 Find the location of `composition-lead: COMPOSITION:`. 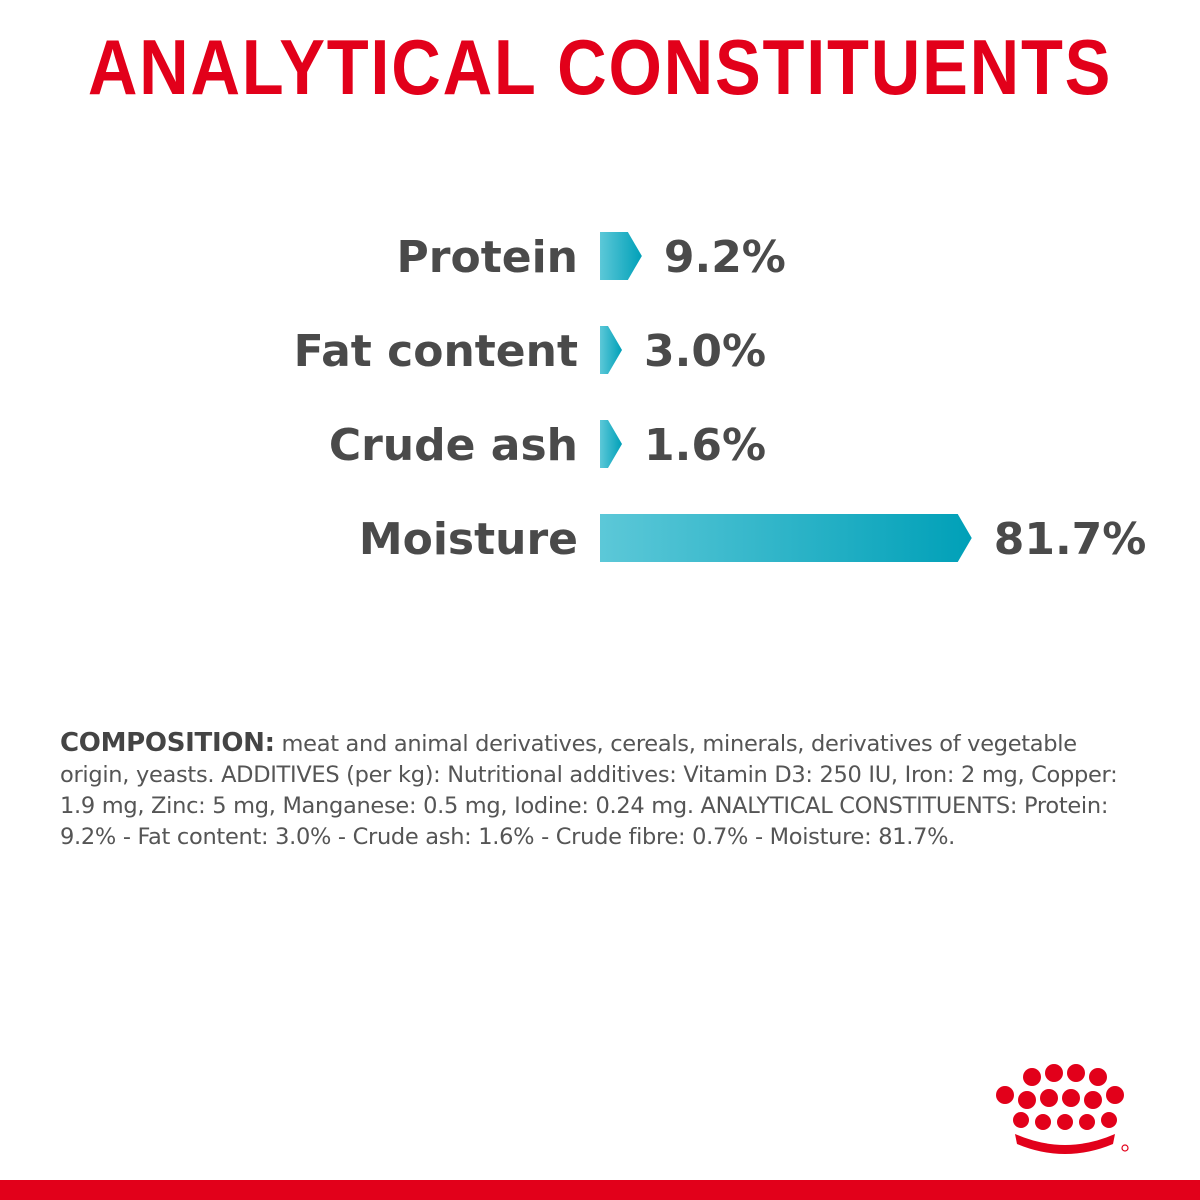

composition-lead: COMPOSITION: is located at coordinates (167, 743).